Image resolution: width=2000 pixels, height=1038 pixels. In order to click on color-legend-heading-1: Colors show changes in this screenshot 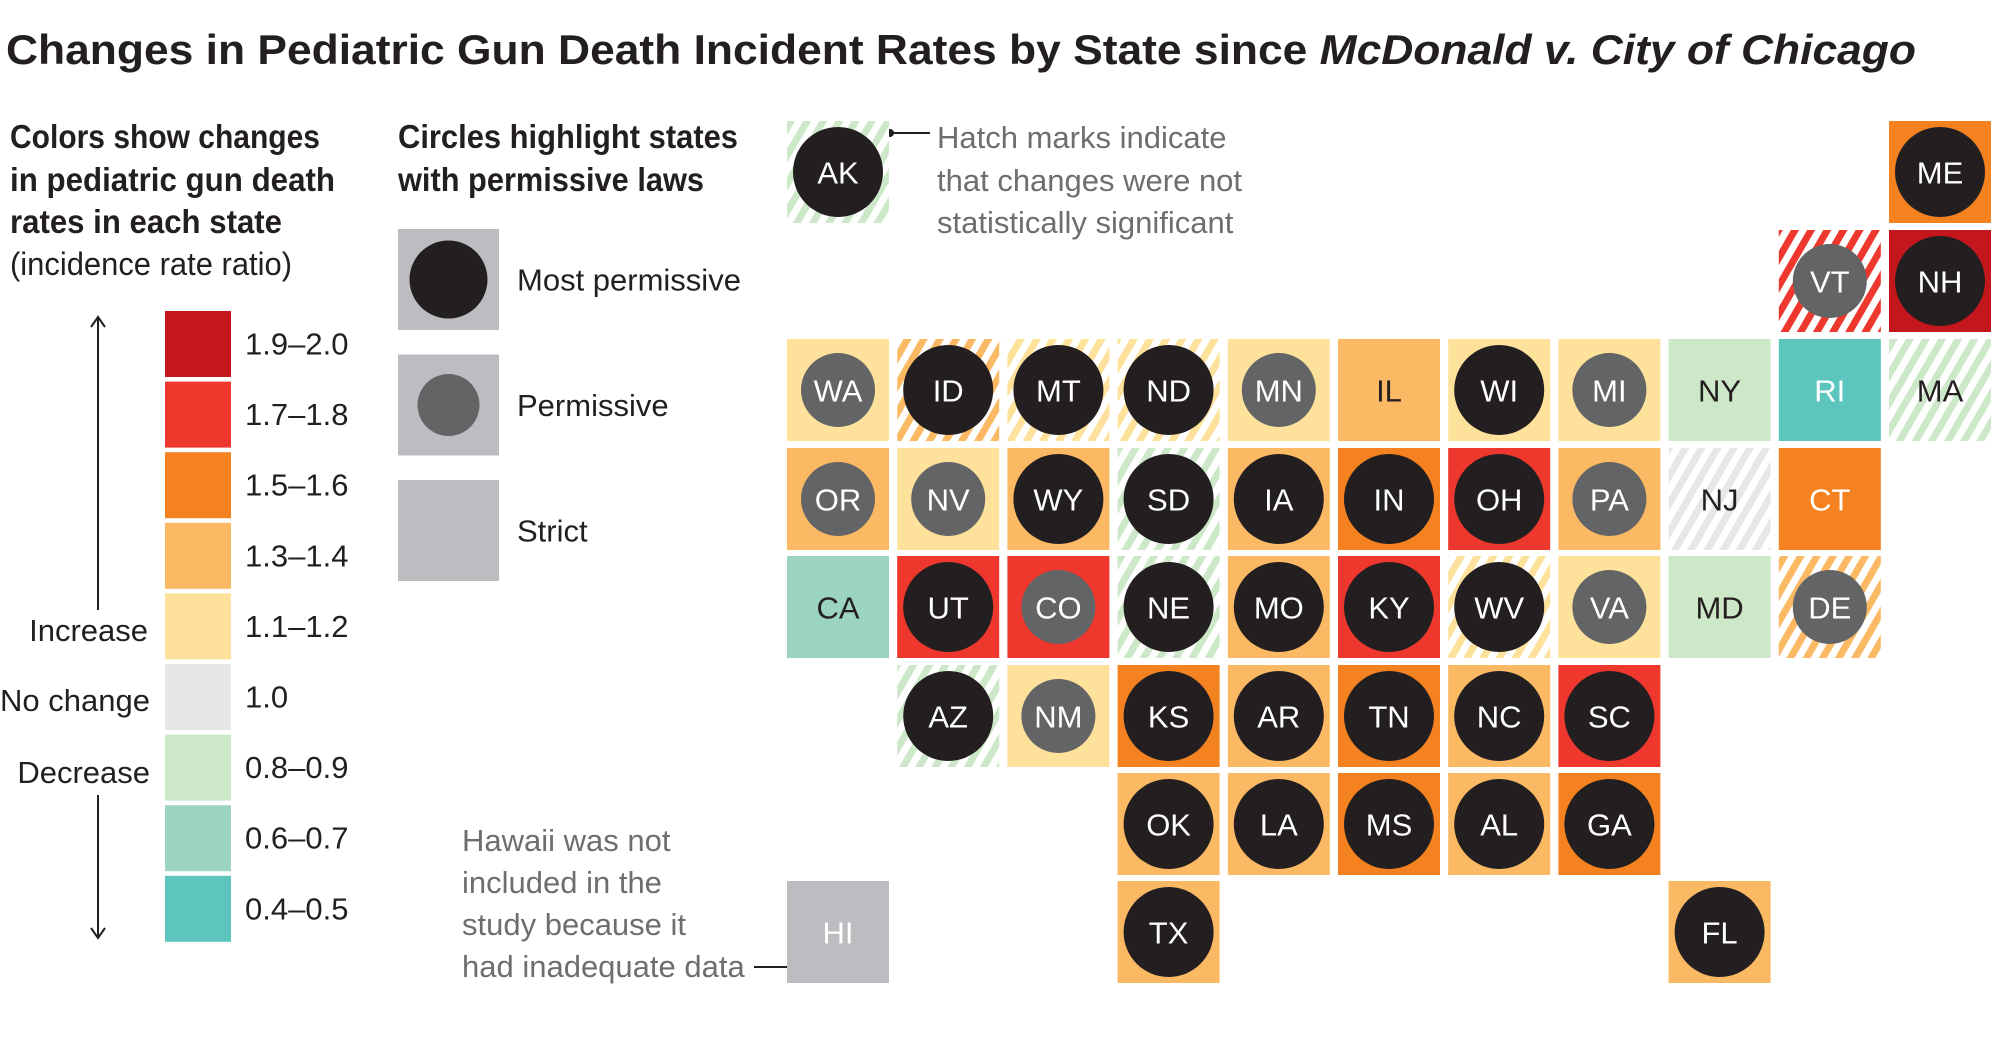, I will do `click(165, 136)`.